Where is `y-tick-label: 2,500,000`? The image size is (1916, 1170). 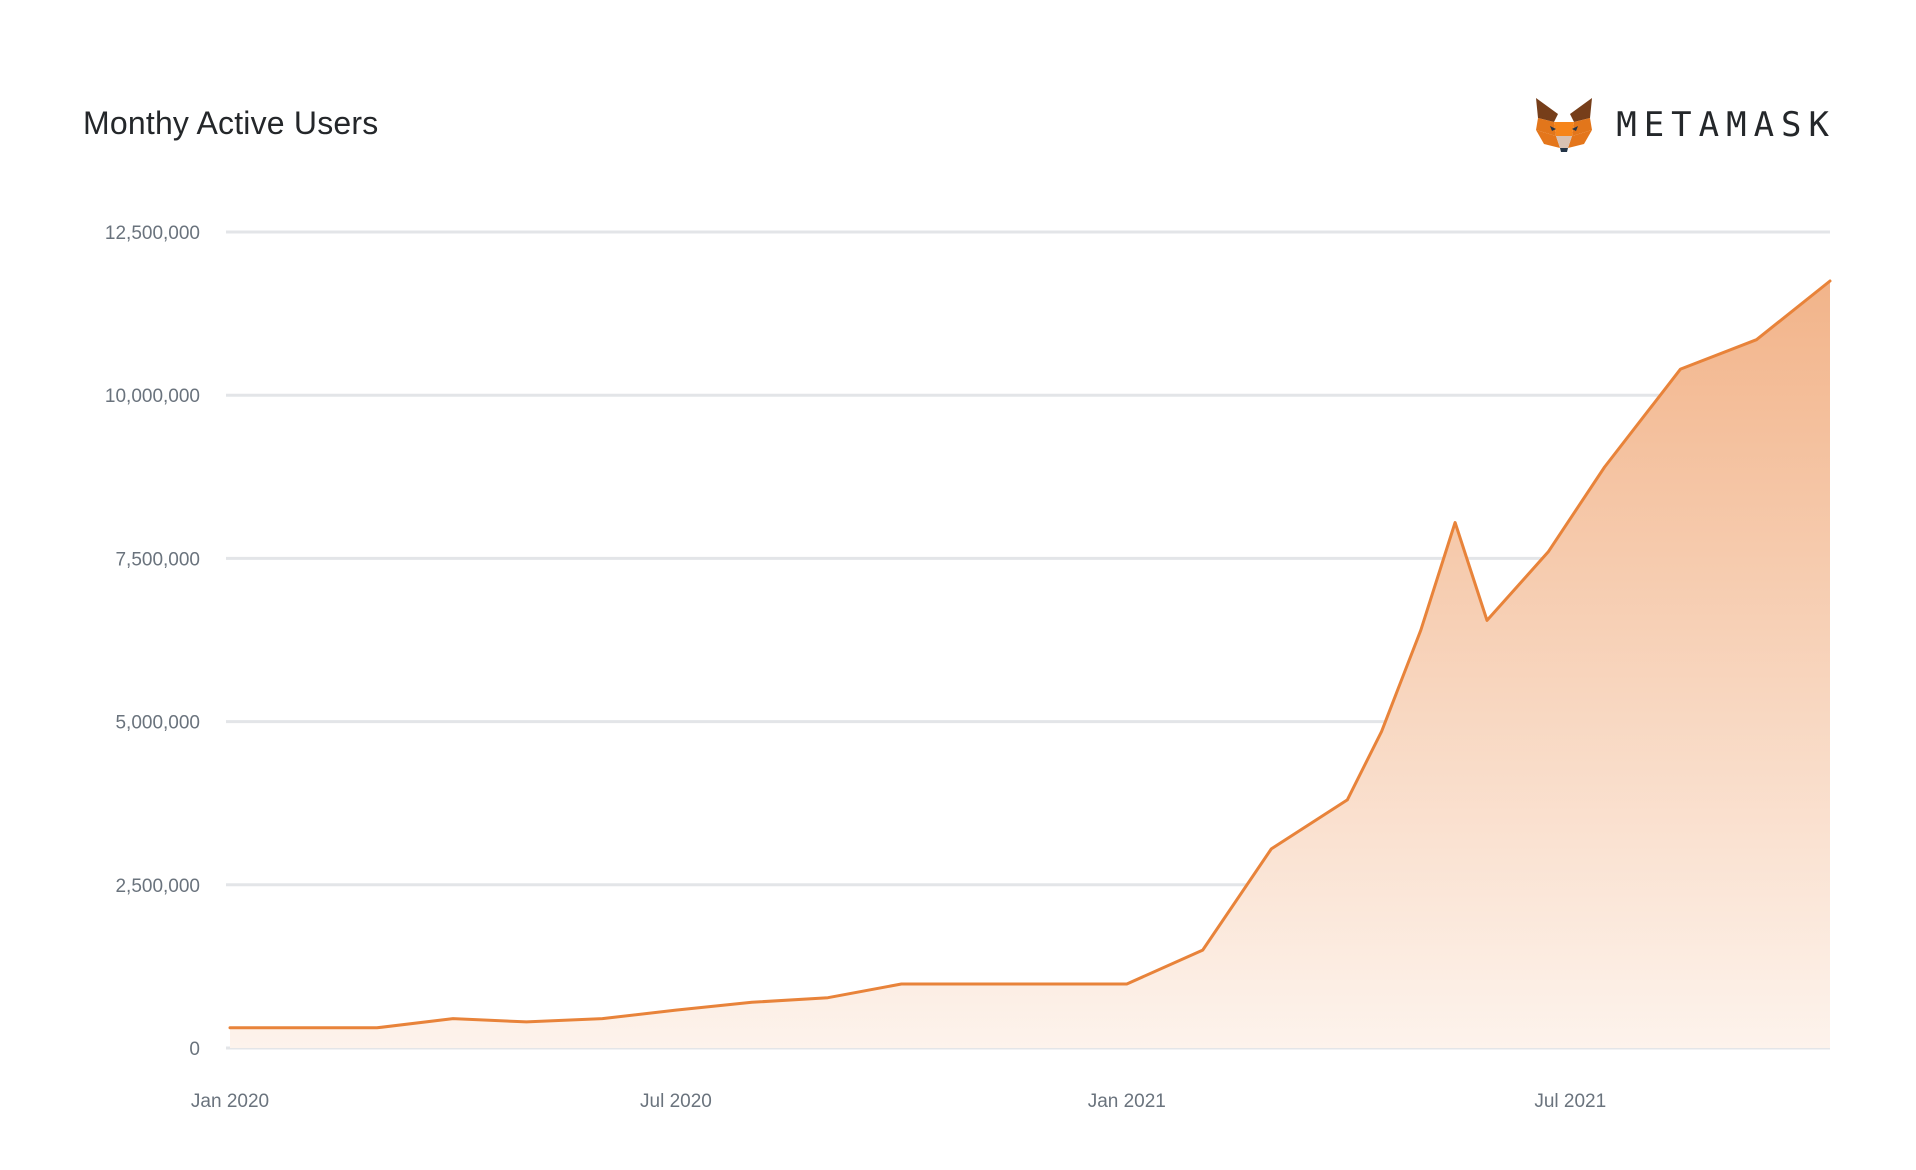 y-tick-label: 2,500,000 is located at coordinates (157, 886).